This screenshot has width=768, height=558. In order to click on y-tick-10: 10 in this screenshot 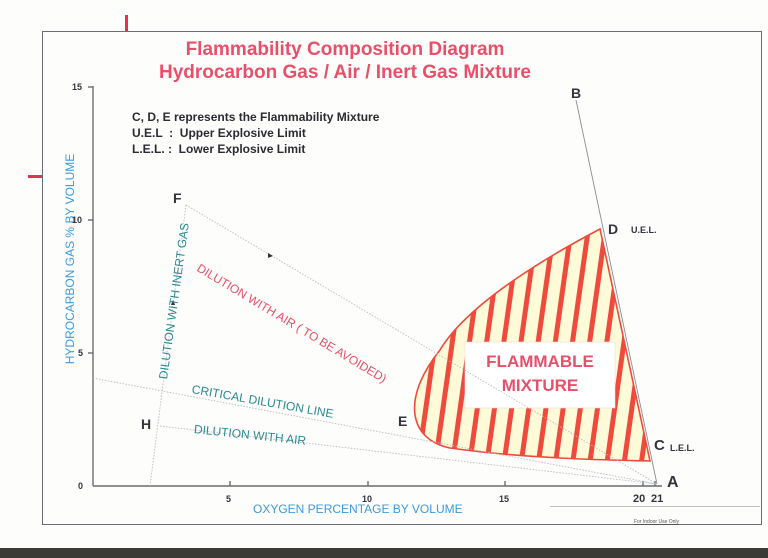, I will do `click(77, 220)`.